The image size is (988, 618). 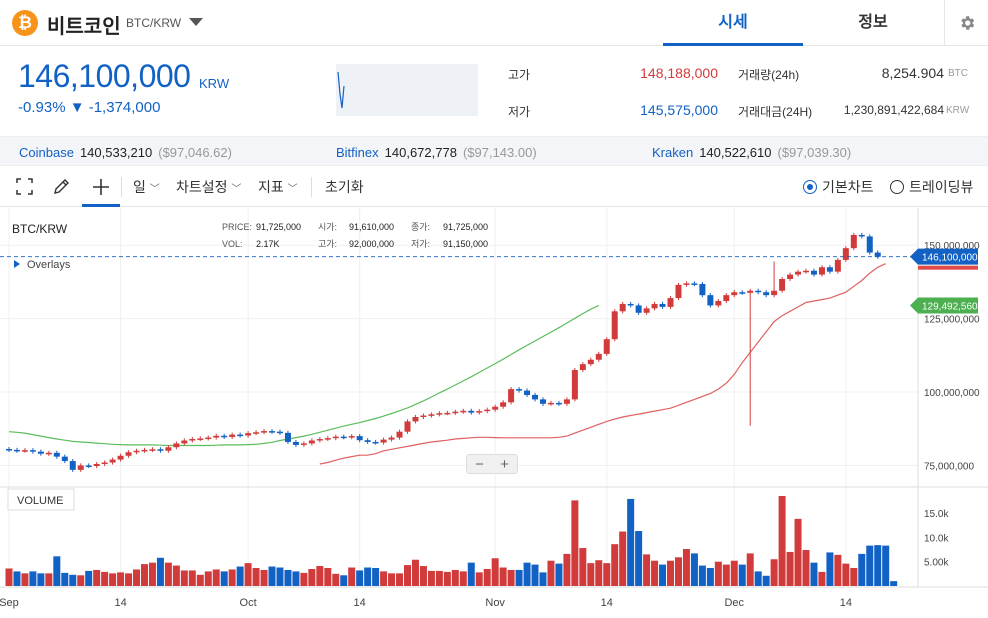 What do you see at coordinates (504, 464) in the screenshot?
I see `zoom-in-button: +` at bounding box center [504, 464].